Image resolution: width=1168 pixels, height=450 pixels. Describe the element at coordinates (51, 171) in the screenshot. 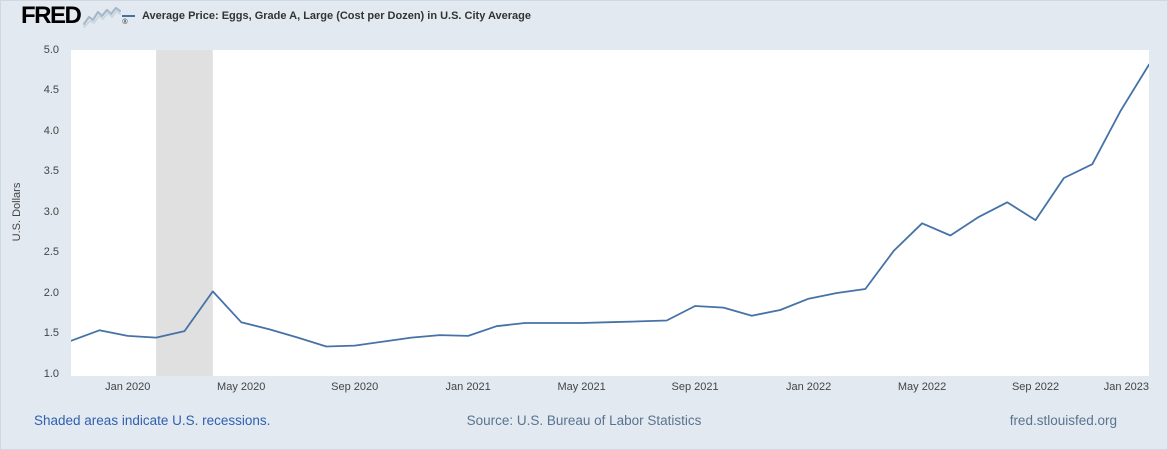

I see `y-axis-tick-label: 3.5` at that location.